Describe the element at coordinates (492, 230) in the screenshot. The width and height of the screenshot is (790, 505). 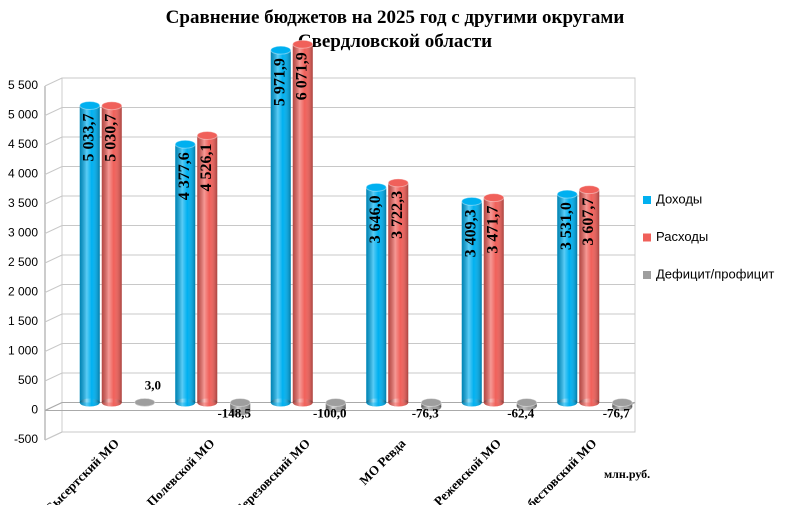
I see `value-label: 3 471,7` at that location.